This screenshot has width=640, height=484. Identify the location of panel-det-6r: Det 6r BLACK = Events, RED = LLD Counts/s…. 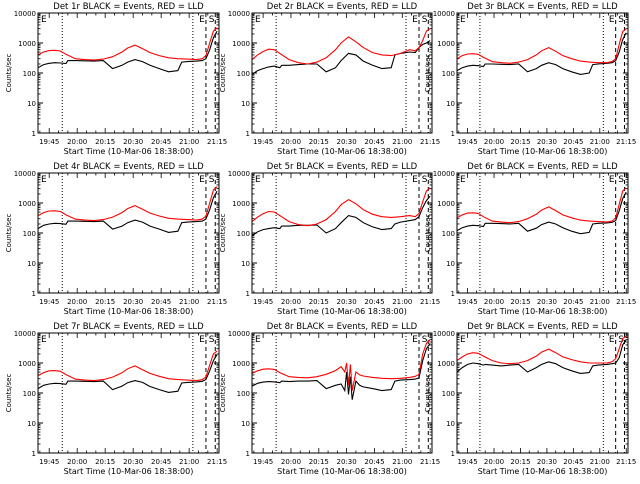
(530, 239).